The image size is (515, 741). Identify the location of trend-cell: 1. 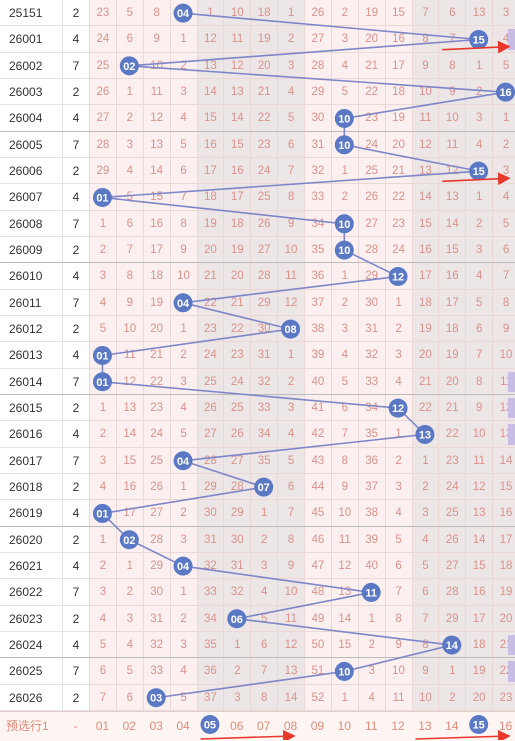
(371, 618).